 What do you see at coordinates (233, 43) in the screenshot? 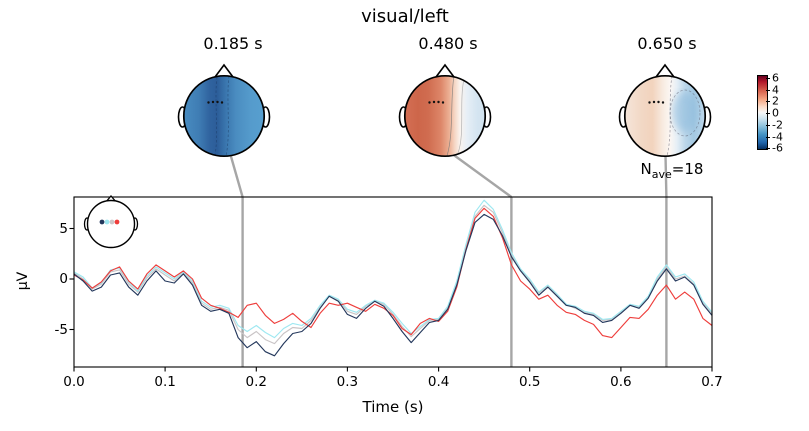
I see `topomap-time-label-1: 0.185 s` at bounding box center [233, 43].